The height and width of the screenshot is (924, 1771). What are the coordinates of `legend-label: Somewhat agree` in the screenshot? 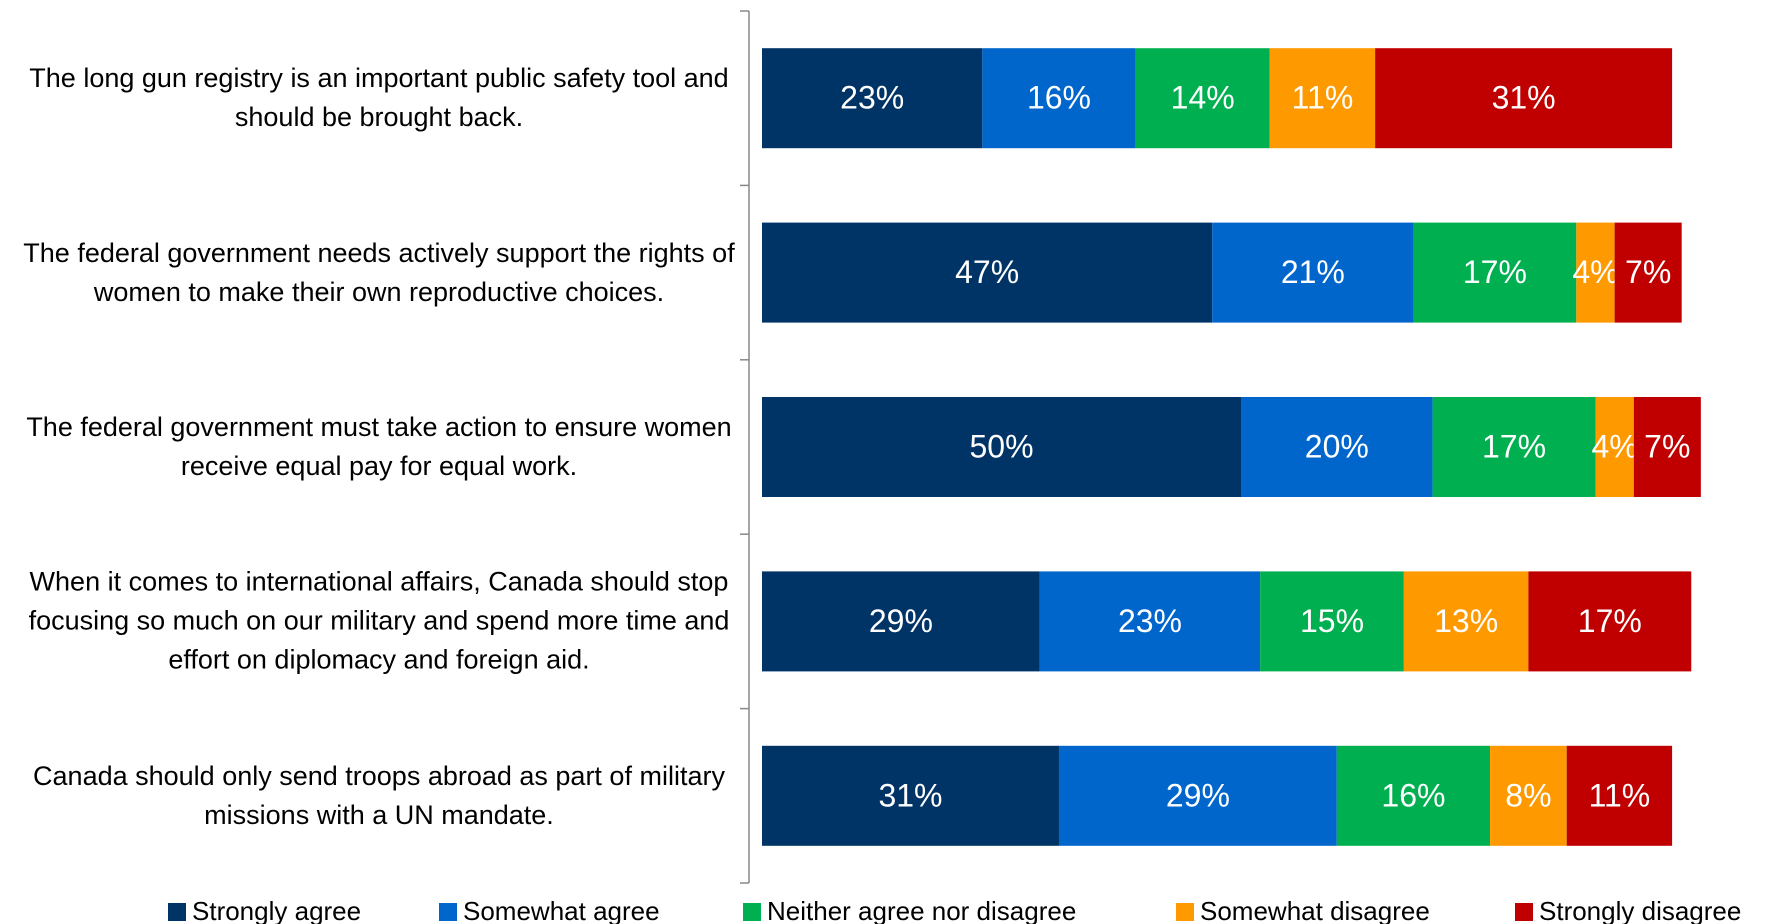 It's located at (561, 910).